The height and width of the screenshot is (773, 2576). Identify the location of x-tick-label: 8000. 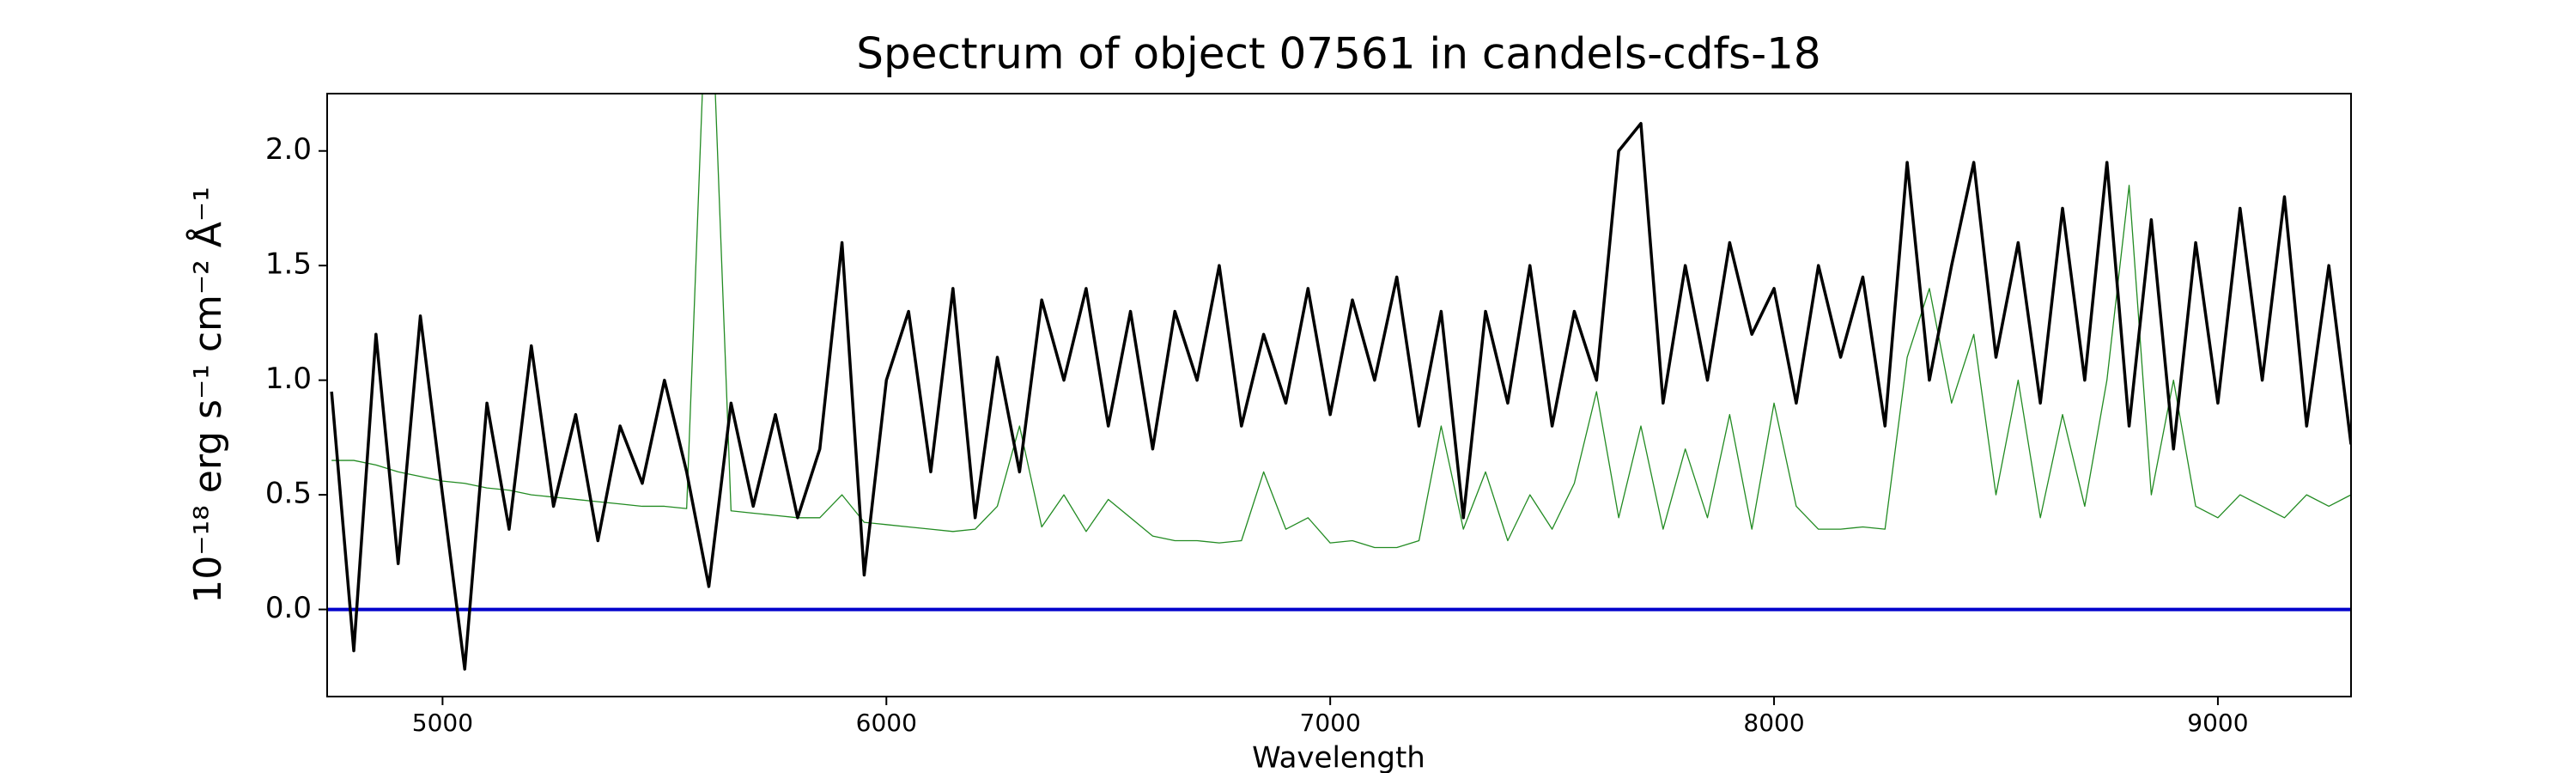
(1773, 723).